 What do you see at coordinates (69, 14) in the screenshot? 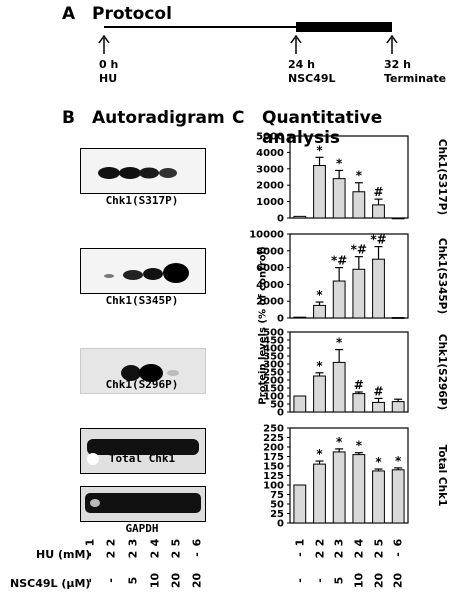
I see `panel-a-letter: A` at bounding box center [69, 14].